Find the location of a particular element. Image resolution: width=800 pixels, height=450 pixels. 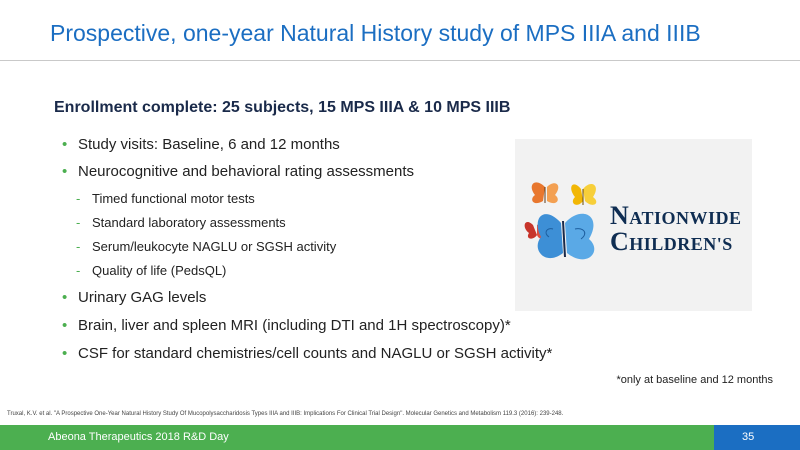

sub-bullet-item: - Serum/leukocyte NAGLU or SGSH activity is located at coordinates (342, 247).